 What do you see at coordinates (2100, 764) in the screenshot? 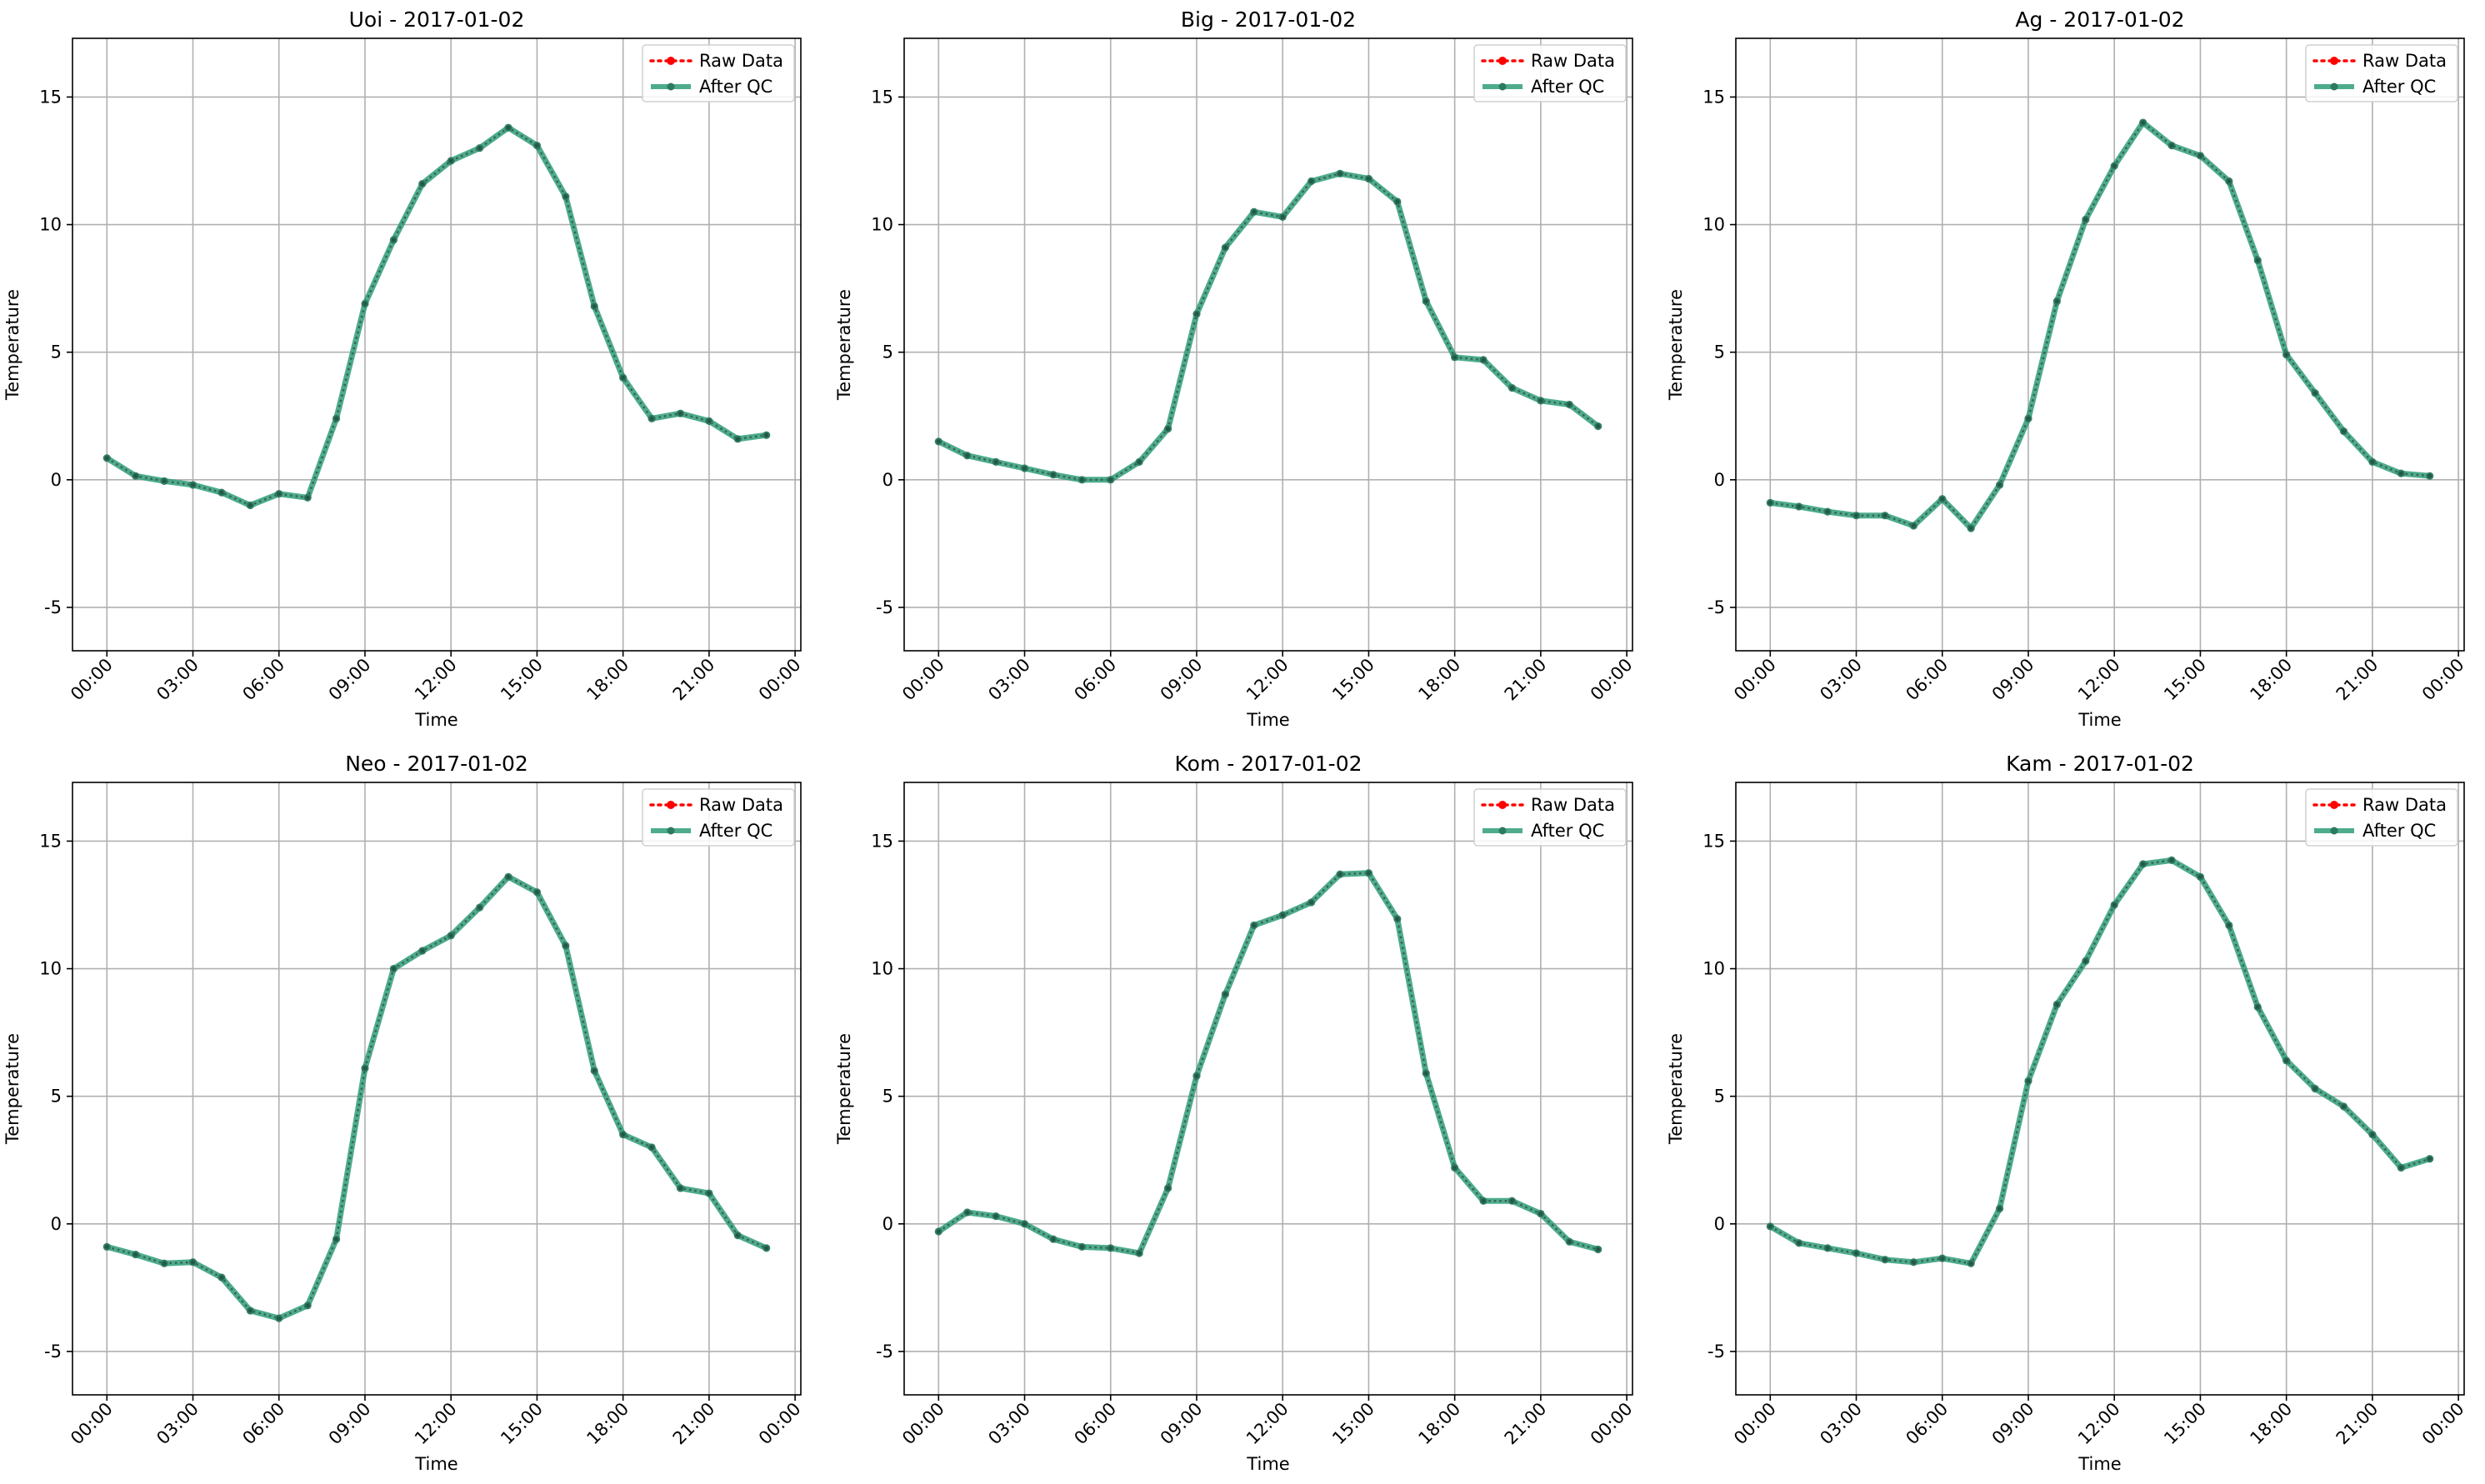
I see `chart-title: Kam - 2017-01-02` at bounding box center [2100, 764].